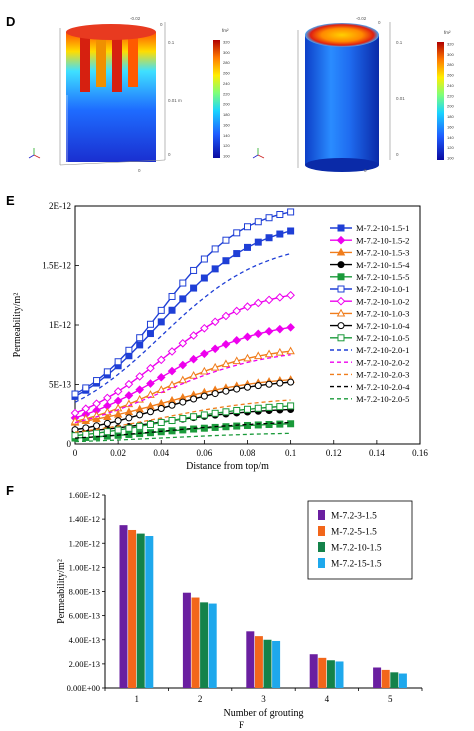 The width and height of the screenshot is (474, 731). What do you see at coordinates (84, 664) in the screenshot?
I see `y-tick-label: 2.00E-13` at bounding box center [84, 664].